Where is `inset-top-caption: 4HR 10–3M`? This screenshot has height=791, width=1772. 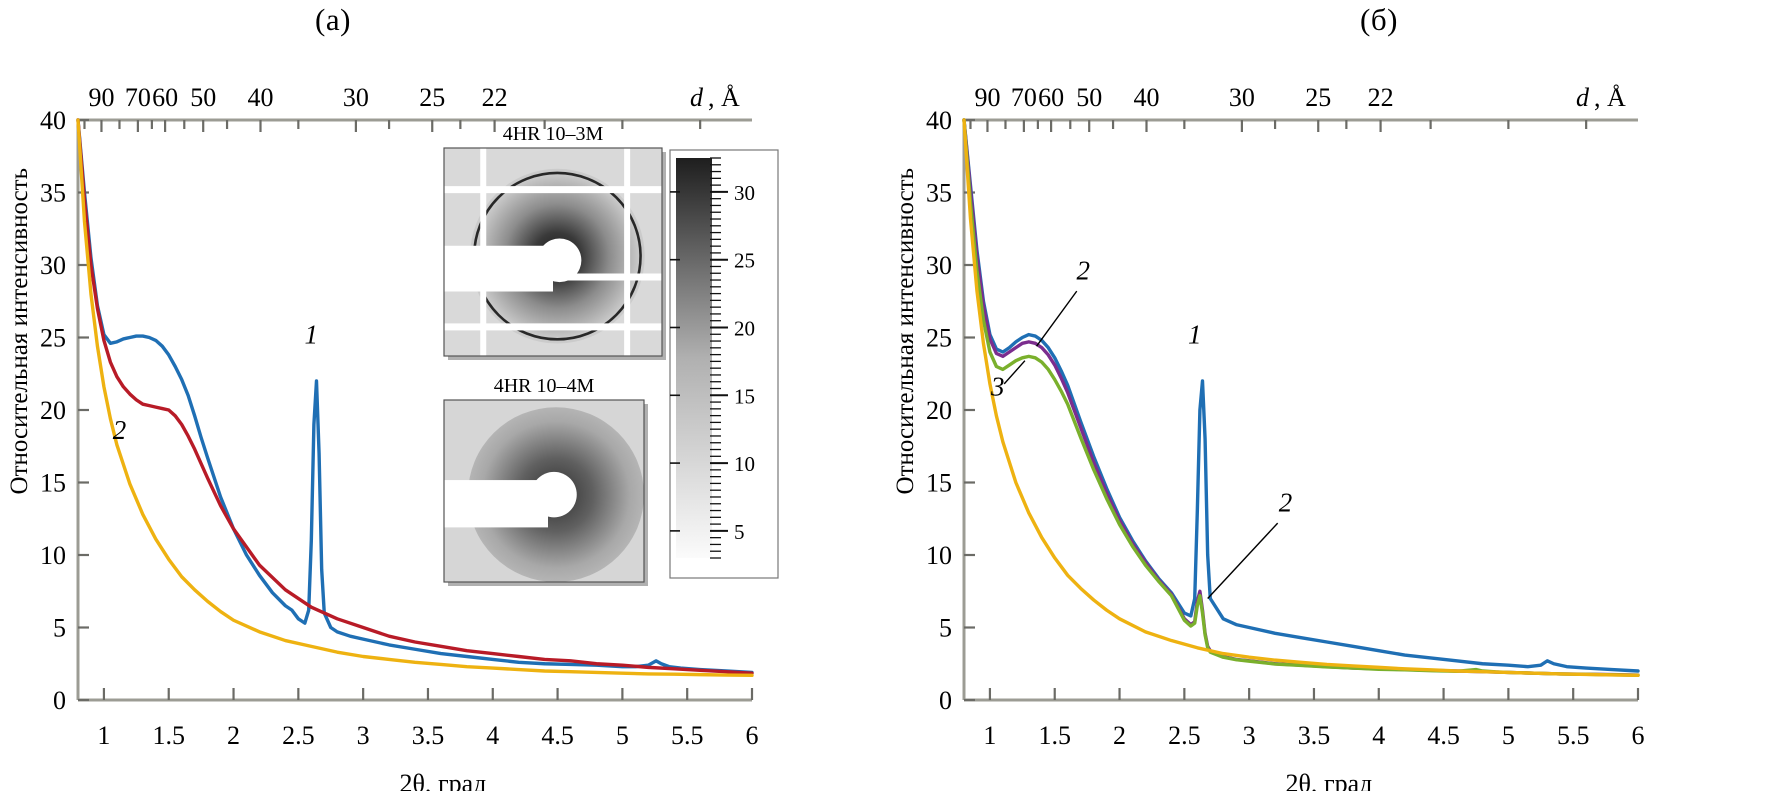
inset-top-caption: 4HR 10–3M is located at coordinates (553, 134).